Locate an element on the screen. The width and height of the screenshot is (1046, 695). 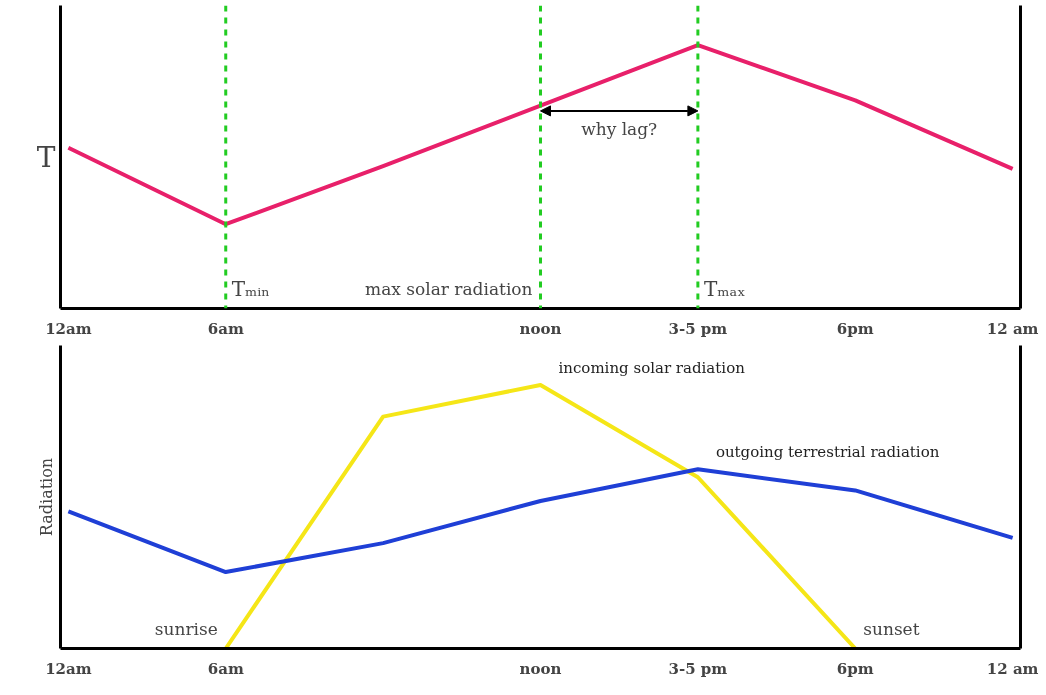
ref-line-label: Tₘₐₓ is located at coordinates (724, 288).